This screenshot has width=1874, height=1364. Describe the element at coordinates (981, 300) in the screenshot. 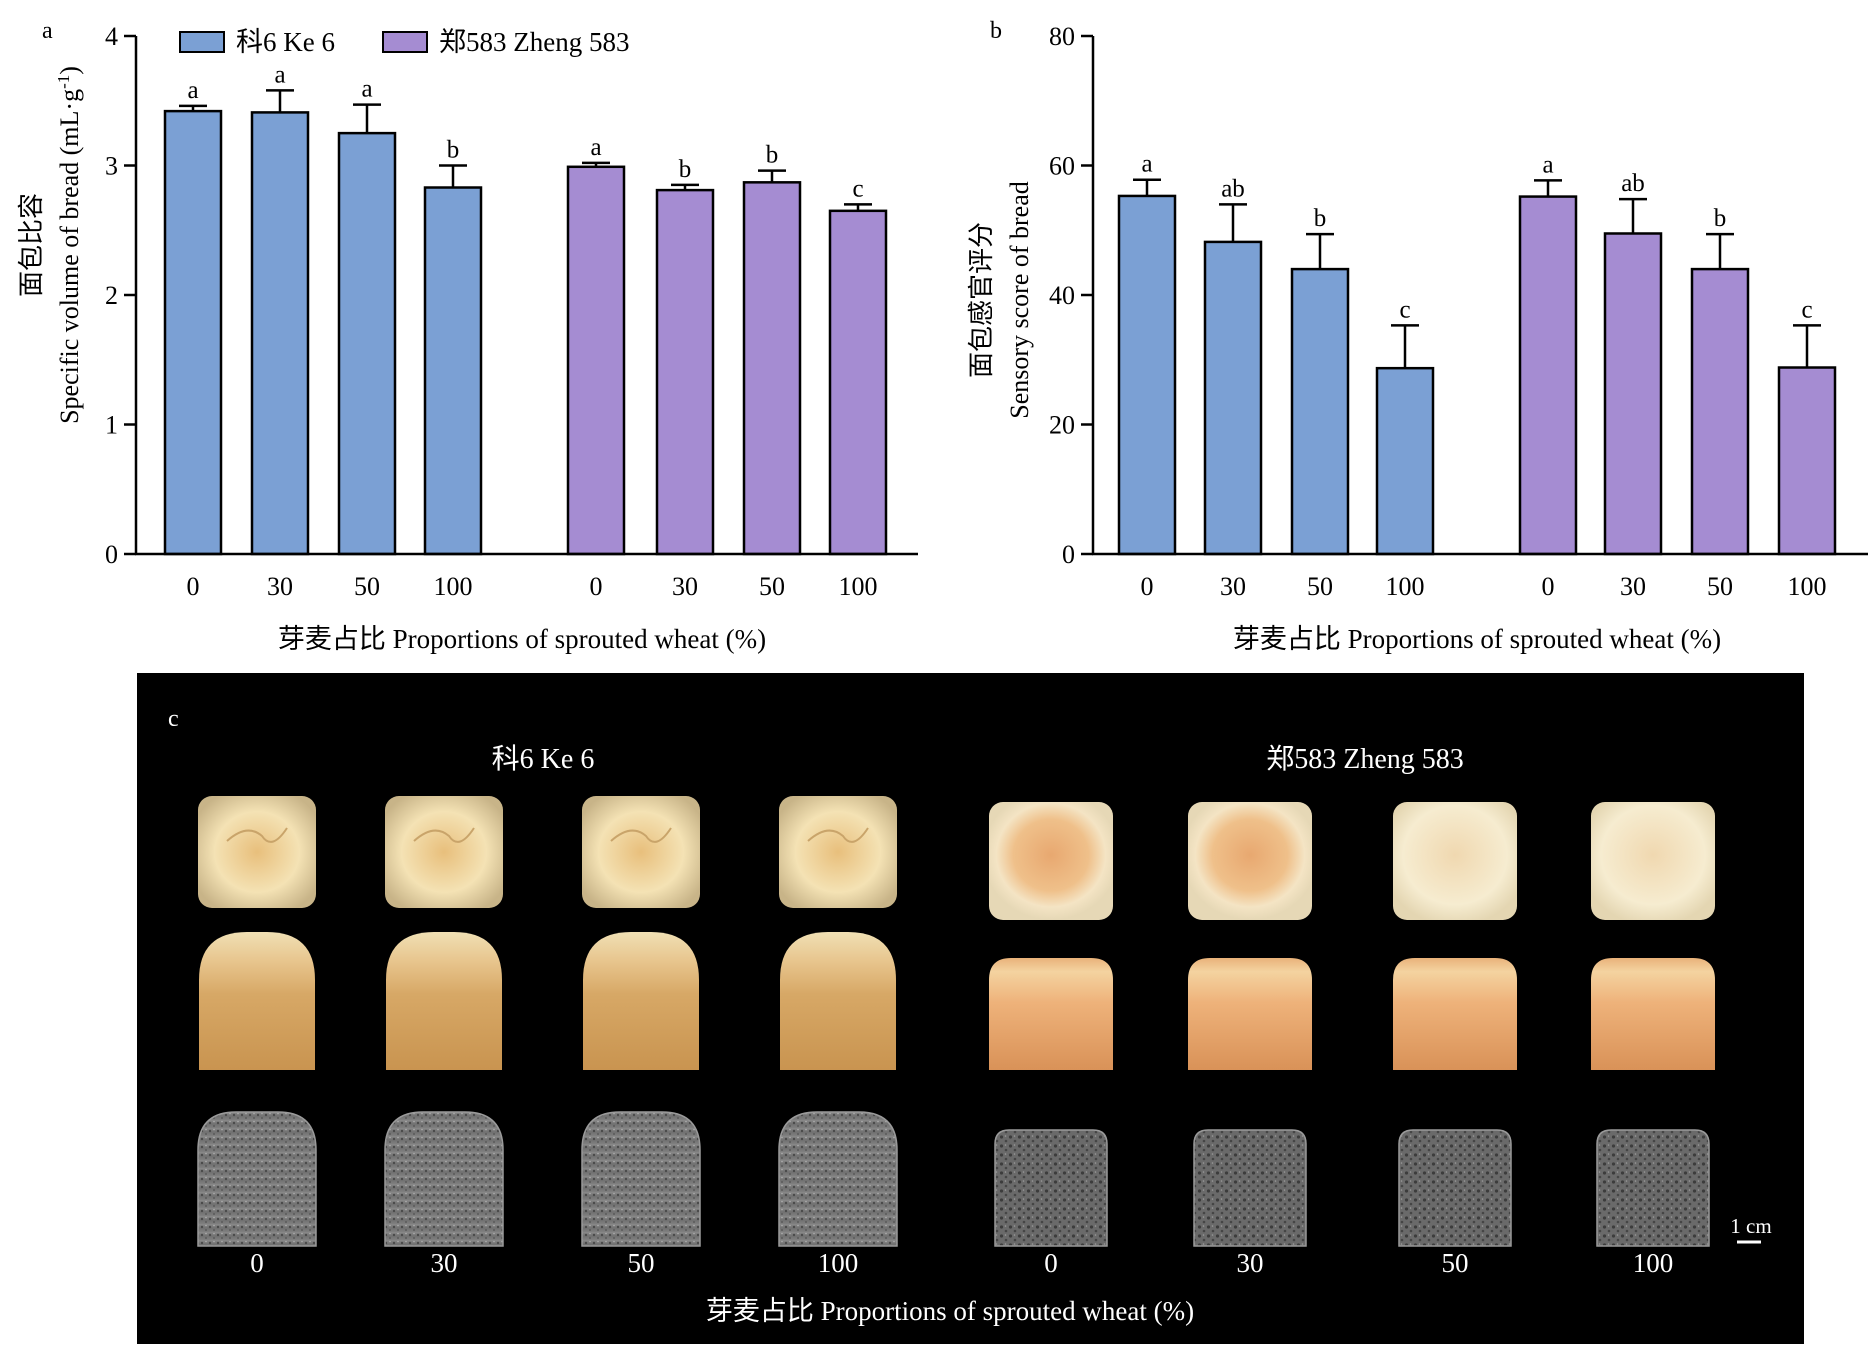

I see `panel-b-ylabel-cn: 面包感官评分` at that location.